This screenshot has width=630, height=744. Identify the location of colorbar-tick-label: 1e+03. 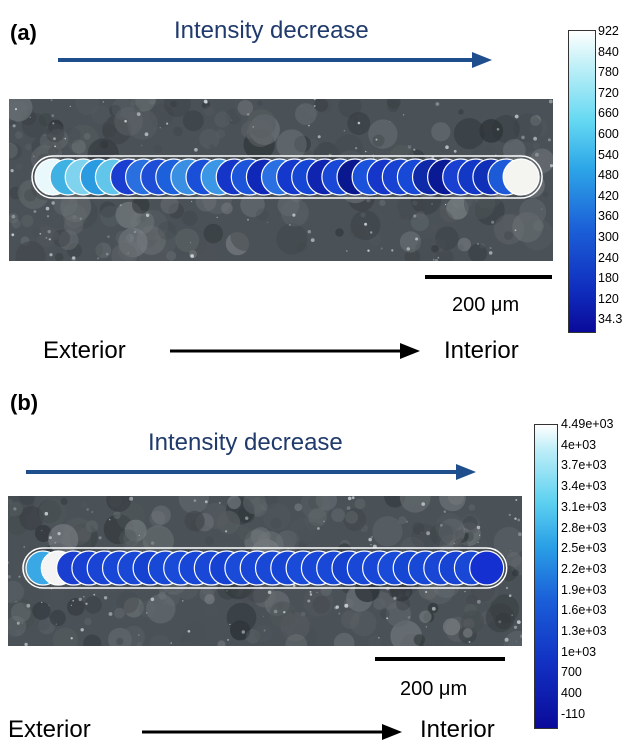
(579, 651).